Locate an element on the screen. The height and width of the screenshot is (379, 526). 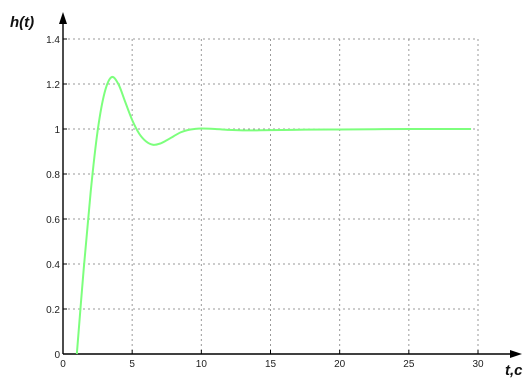
x-tick-label: 20 is located at coordinates (340, 364).